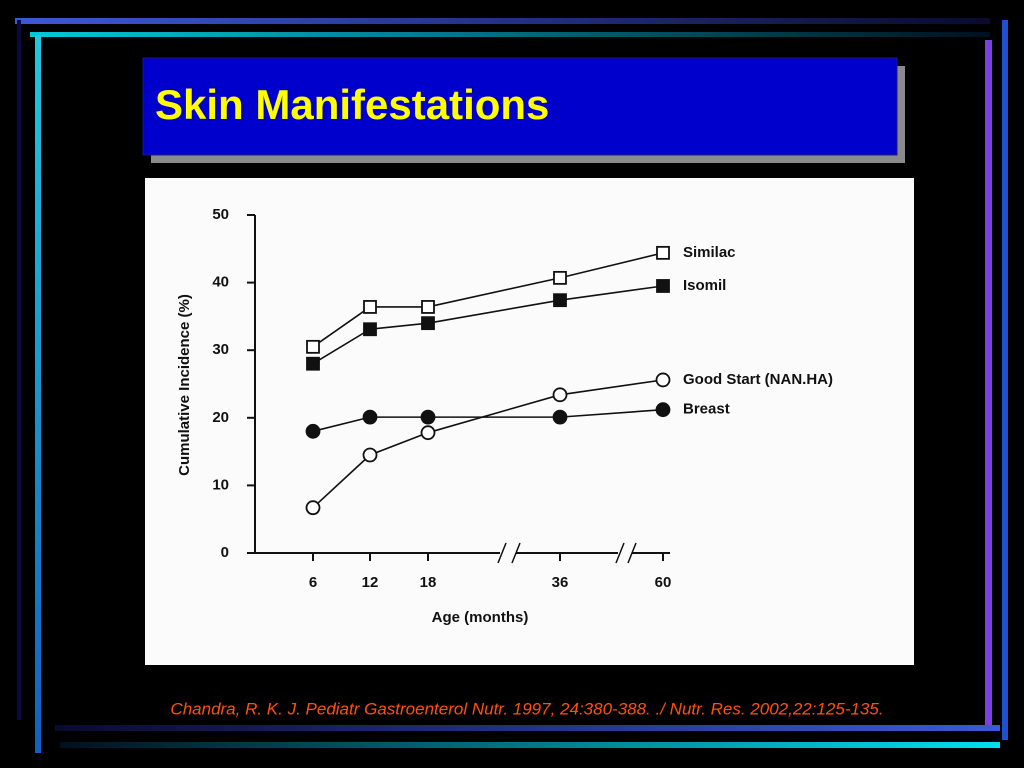 This screenshot has height=768, width=1024. I want to click on y-tick-label: 40, so click(220, 282).